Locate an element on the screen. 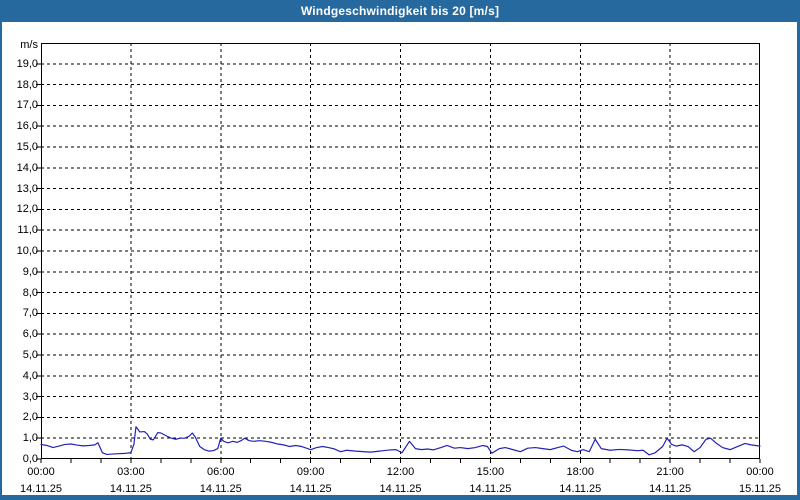 The width and height of the screenshot is (800, 500). x-tick-time-label: 06:00 is located at coordinates (220, 472).